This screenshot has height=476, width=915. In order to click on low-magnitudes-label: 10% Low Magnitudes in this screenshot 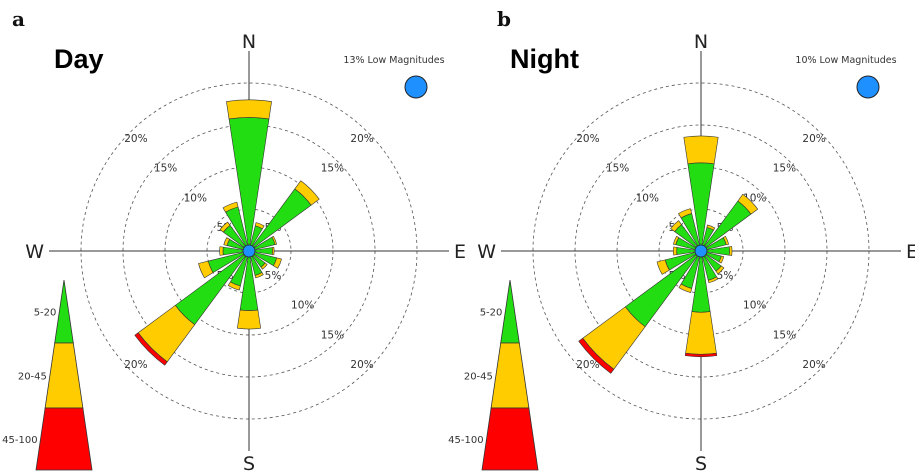, I will do `click(845, 60)`.